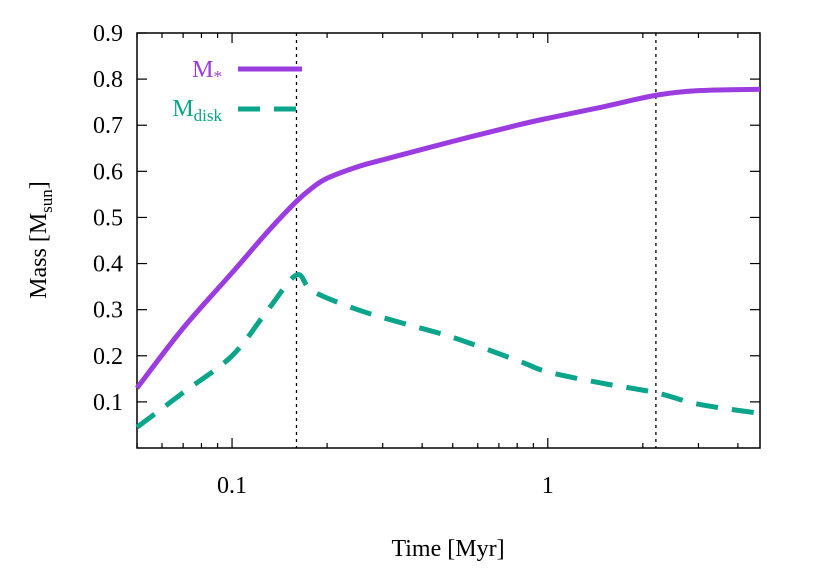  What do you see at coordinates (108, 80) in the screenshot?
I see `y-tick-label: 0.8` at bounding box center [108, 80].